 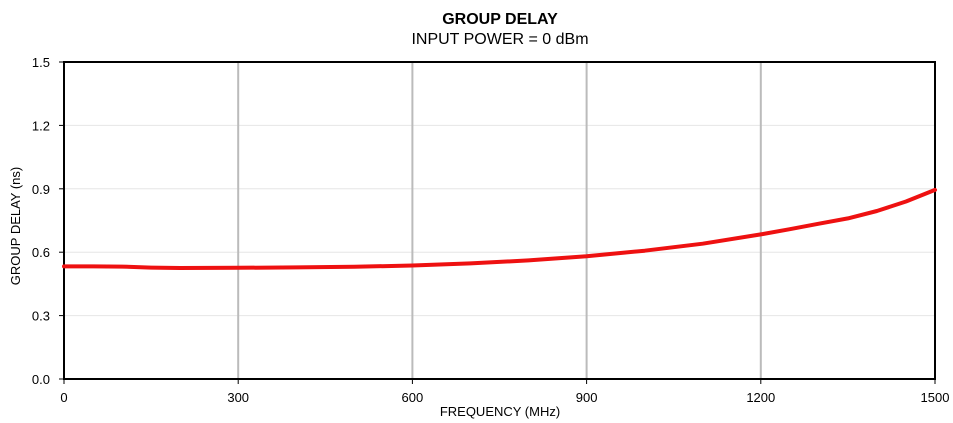 What do you see at coordinates (587, 397) in the screenshot?
I see `x-tick-label: 900` at bounding box center [587, 397].